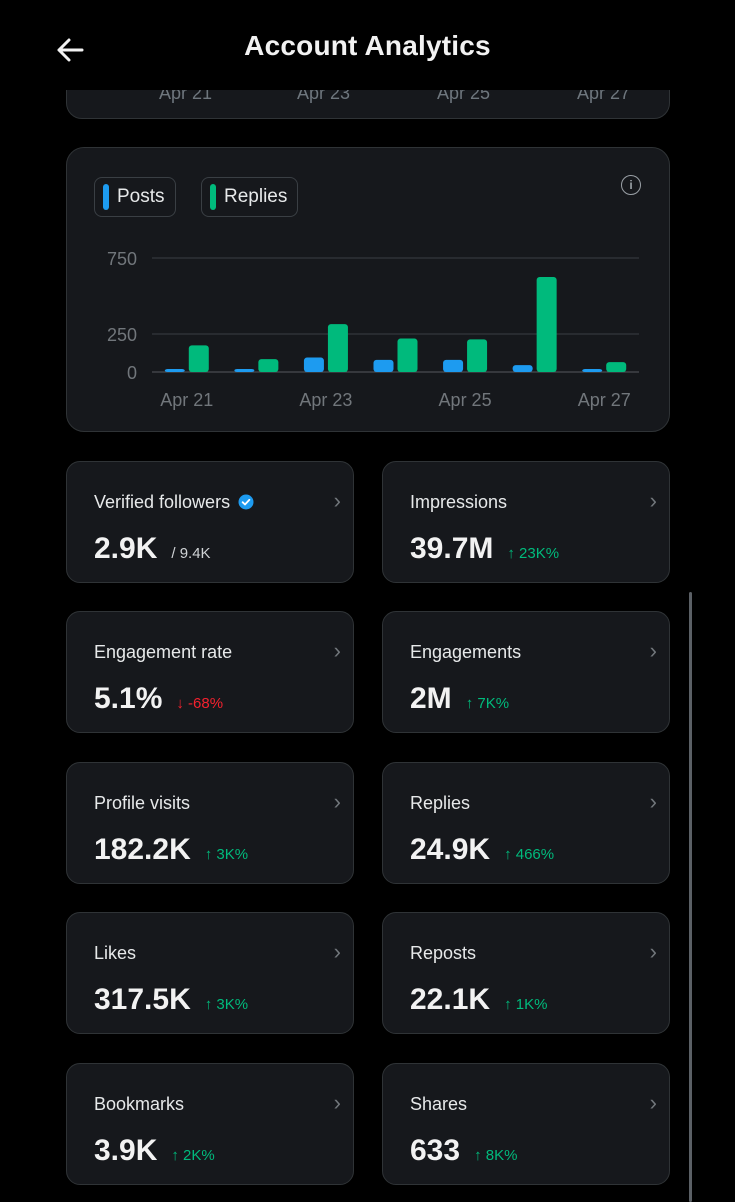  I want to click on stat-value: 24.9K, so click(450, 849).